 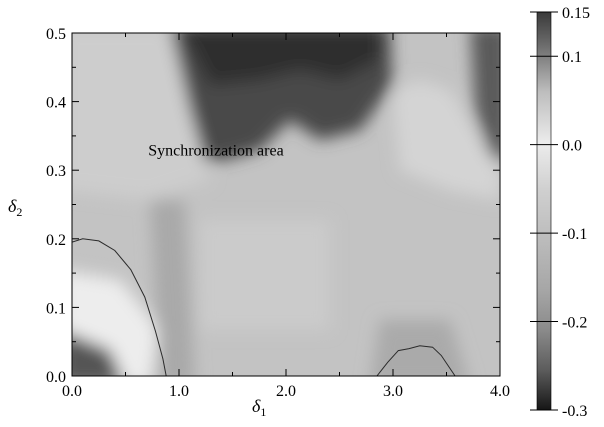 I want to click on contour-right, so click(x=416, y=360).